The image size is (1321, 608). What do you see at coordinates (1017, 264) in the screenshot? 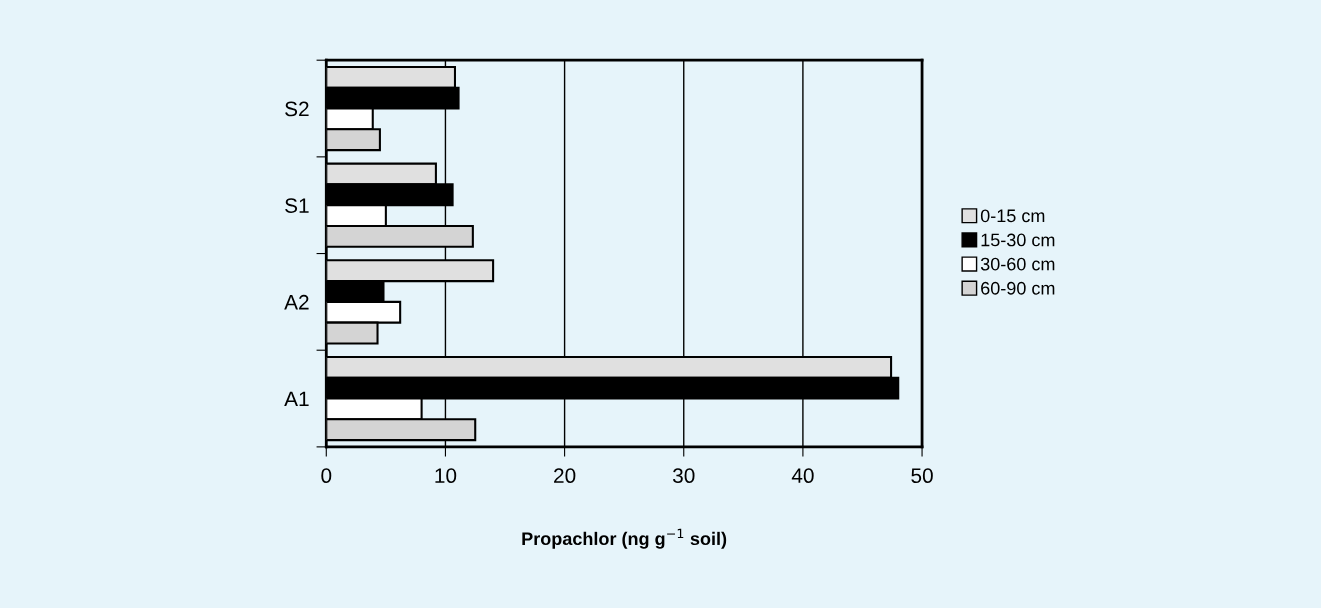
I see `legend-label: 30-60 cm` at bounding box center [1017, 264].